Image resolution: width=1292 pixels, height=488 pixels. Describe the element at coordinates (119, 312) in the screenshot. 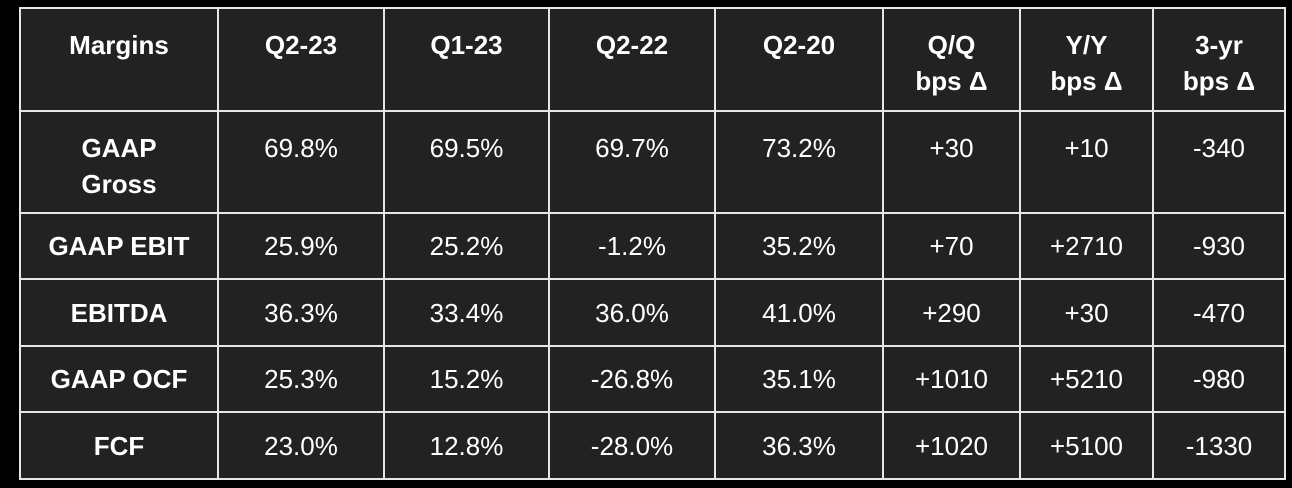

I see `row-label: EBITDA` at that location.